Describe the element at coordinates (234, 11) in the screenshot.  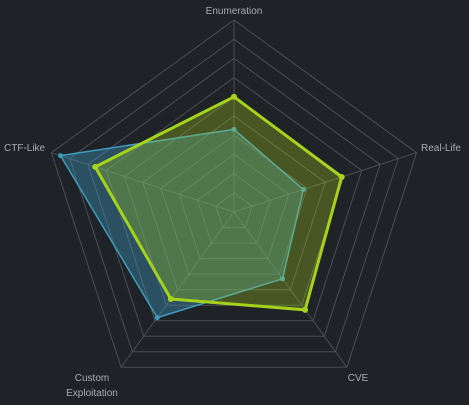
I see `axis-label-enumeration: Enumeration` at that location.